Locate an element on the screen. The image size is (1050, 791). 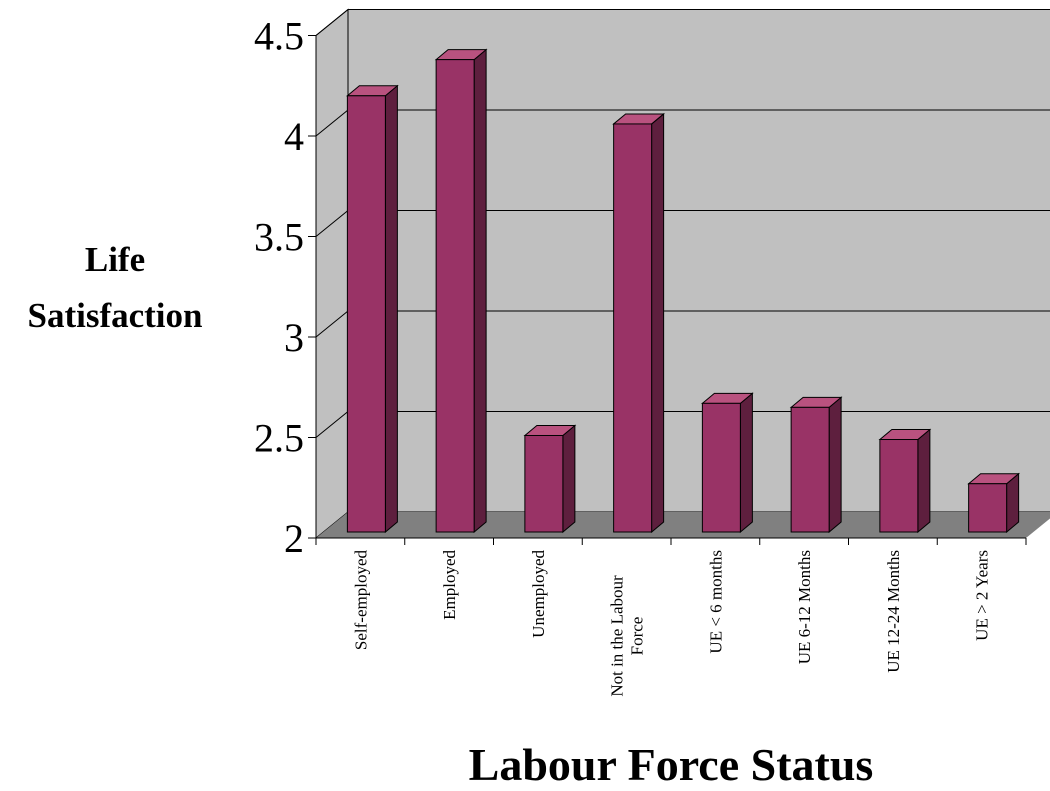
y-tick-label: 2.5 is located at coordinates (279, 438).